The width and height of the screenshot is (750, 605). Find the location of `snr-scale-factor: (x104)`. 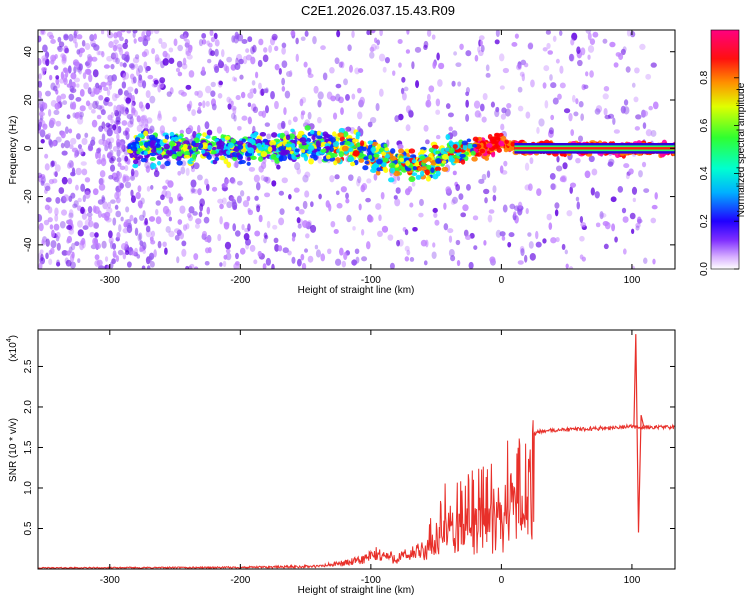

snr-scale-factor: (x104) is located at coordinates (12, 348).